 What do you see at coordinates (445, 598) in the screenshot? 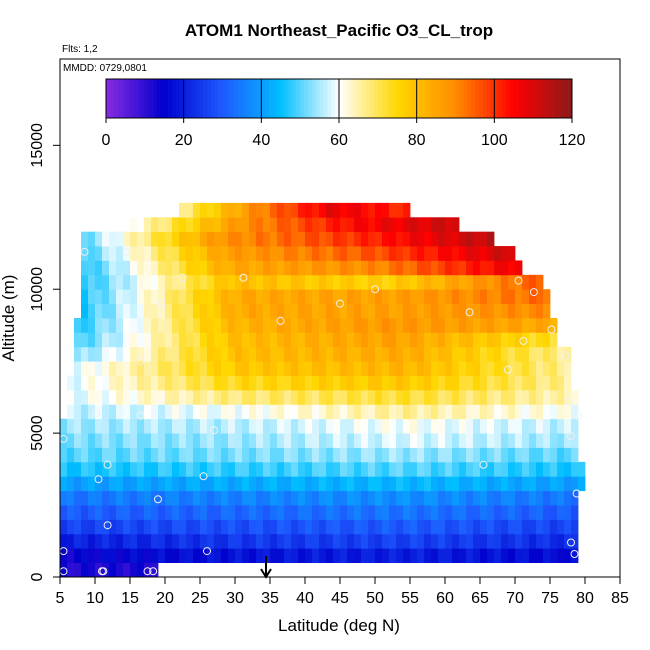
I see `x-tick-label: 60` at bounding box center [445, 598].